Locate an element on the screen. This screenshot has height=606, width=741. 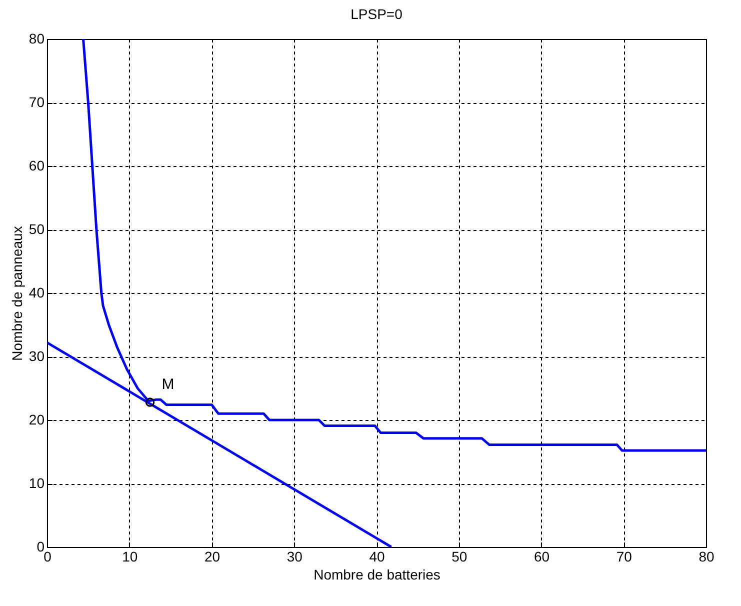
x-tick-label: 60 is located at coordinates (542, 556).